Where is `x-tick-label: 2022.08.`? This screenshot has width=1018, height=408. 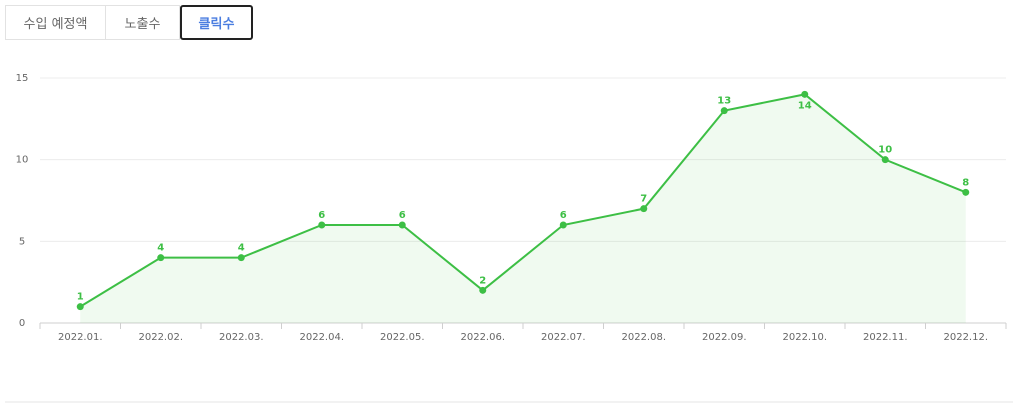 x-tick-label: 2022.08. is located at coordinates (643, 337).